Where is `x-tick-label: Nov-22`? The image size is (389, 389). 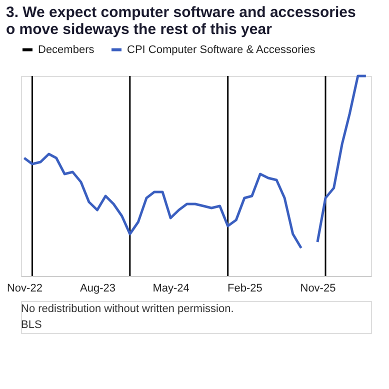
x-tick-label: Nov-22 is located at coordinates (24, 288).